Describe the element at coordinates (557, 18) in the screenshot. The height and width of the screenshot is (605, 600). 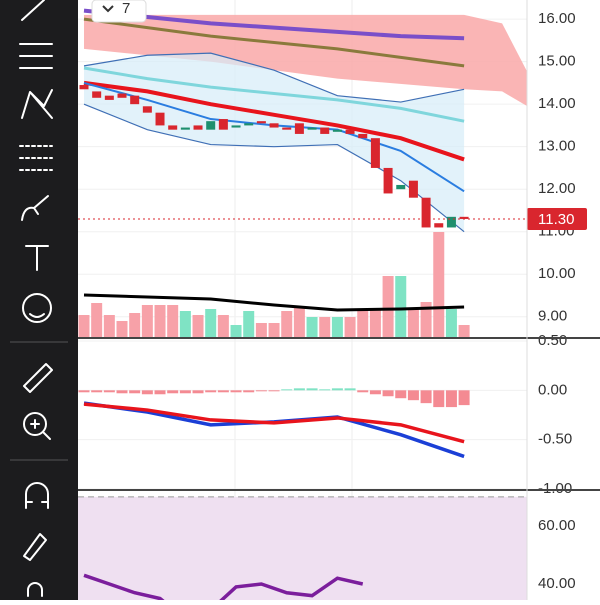
I see `y-tick-label: 16.00` at that location.